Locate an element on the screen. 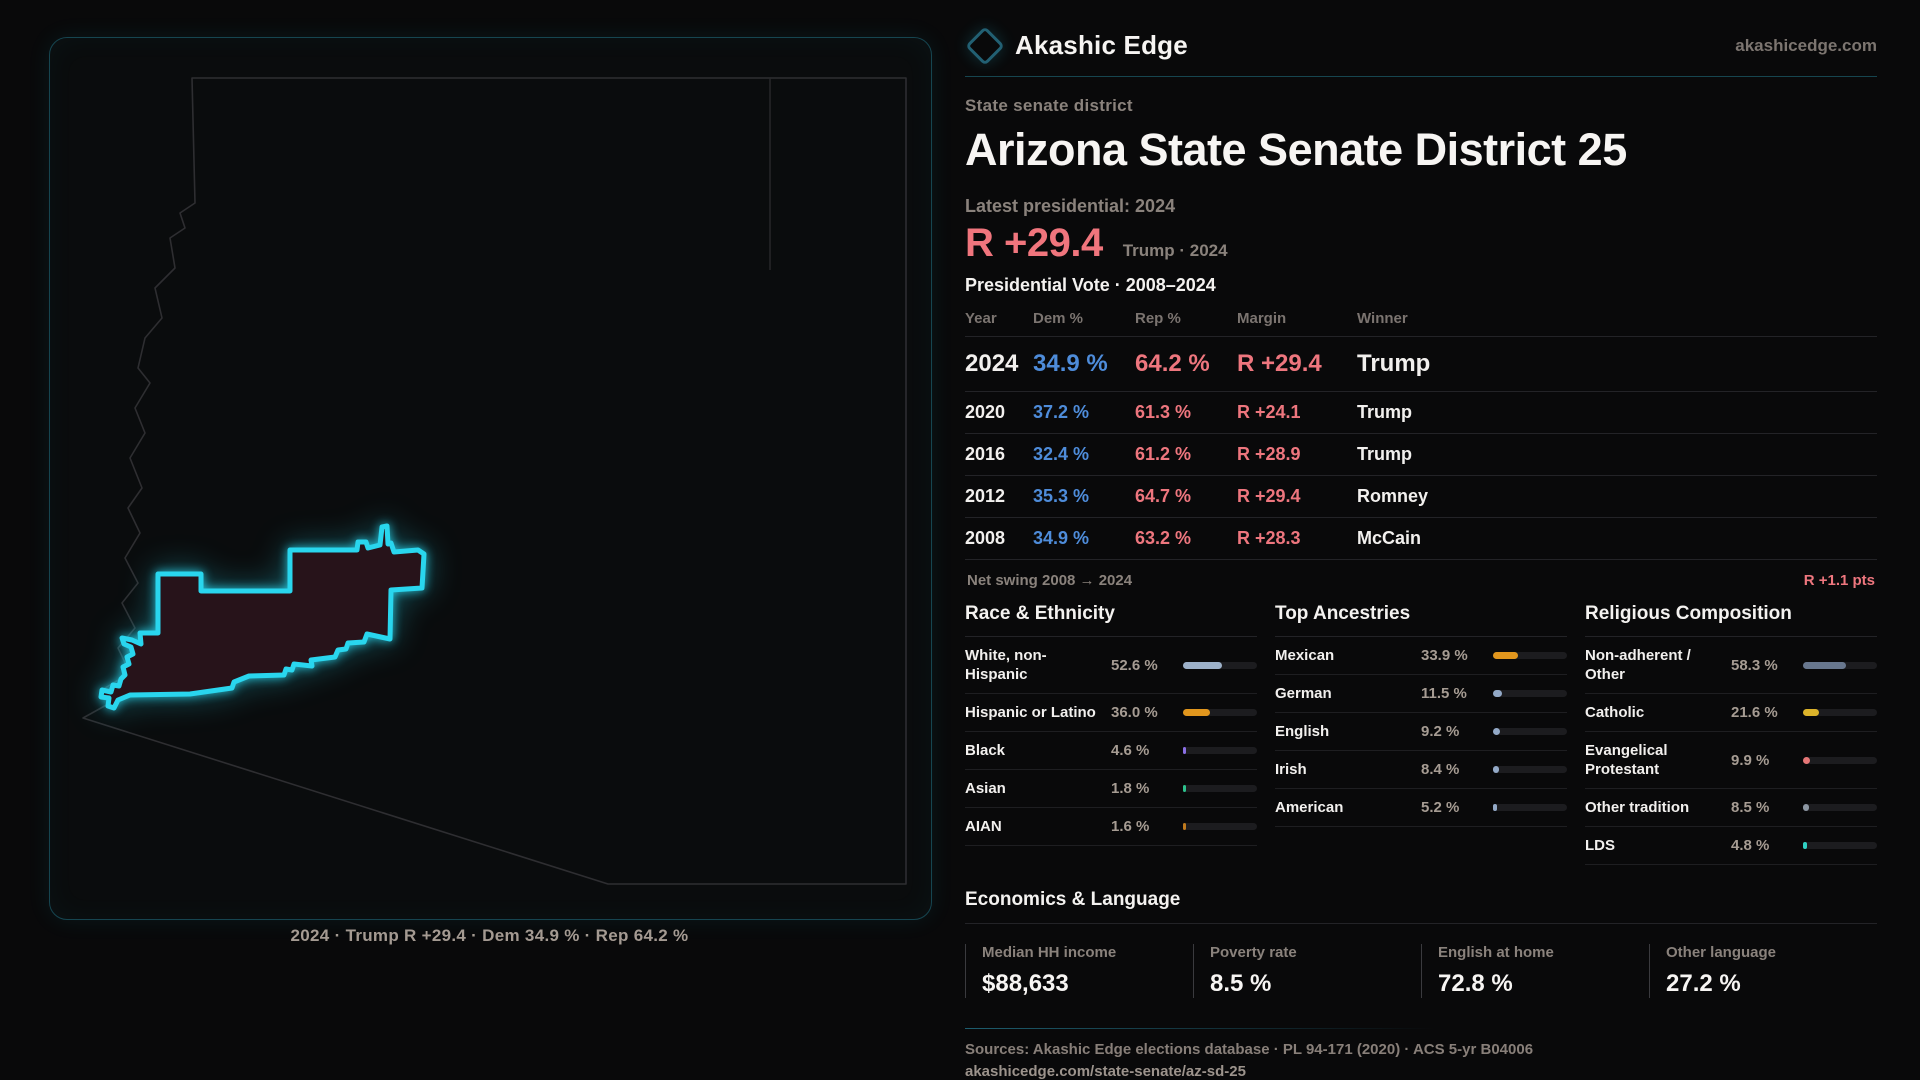  vote-row-2008: 2008 34.9 % 63.2 % R +28.3 McCain is located at coordinates (1421, 539).